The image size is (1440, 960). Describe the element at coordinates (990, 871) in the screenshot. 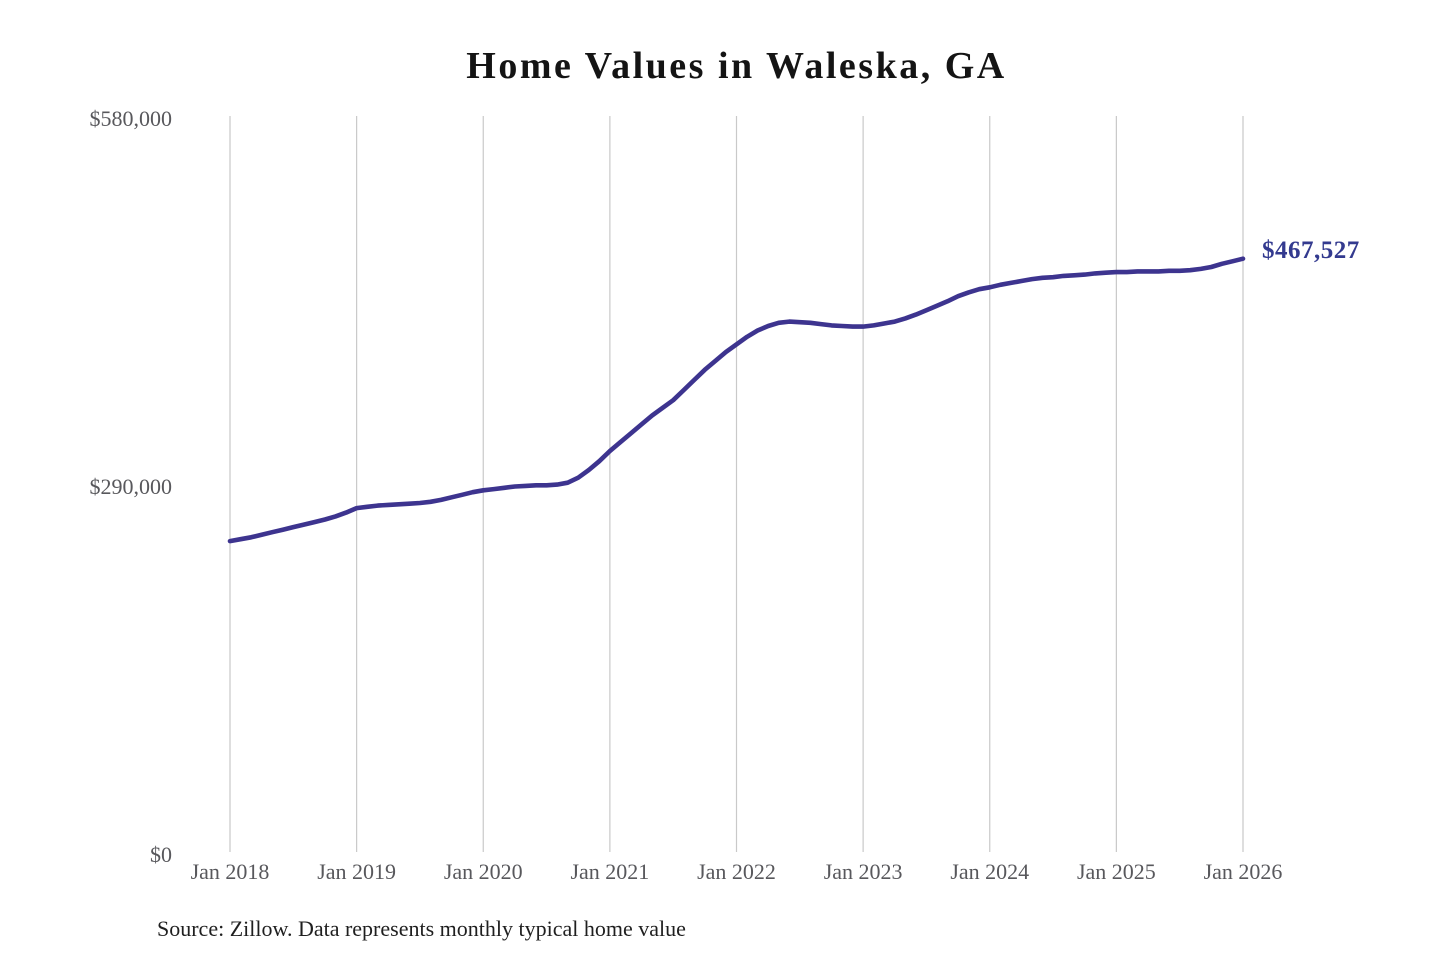

I see `x-tick-label: Jan 2024` at that location.